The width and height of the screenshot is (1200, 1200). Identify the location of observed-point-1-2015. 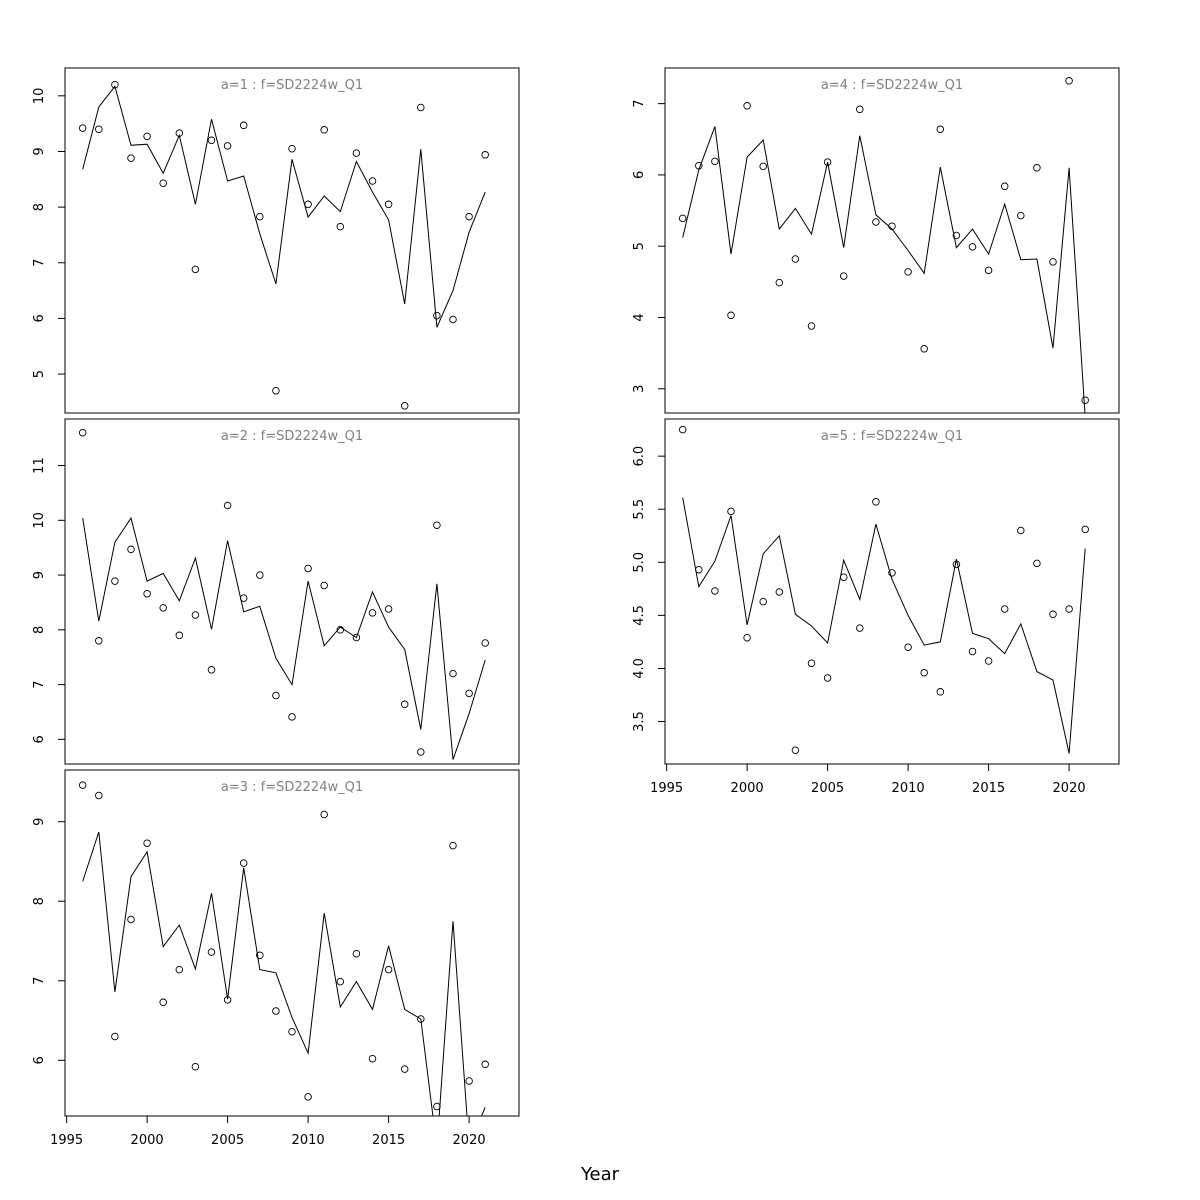
(388, 204).